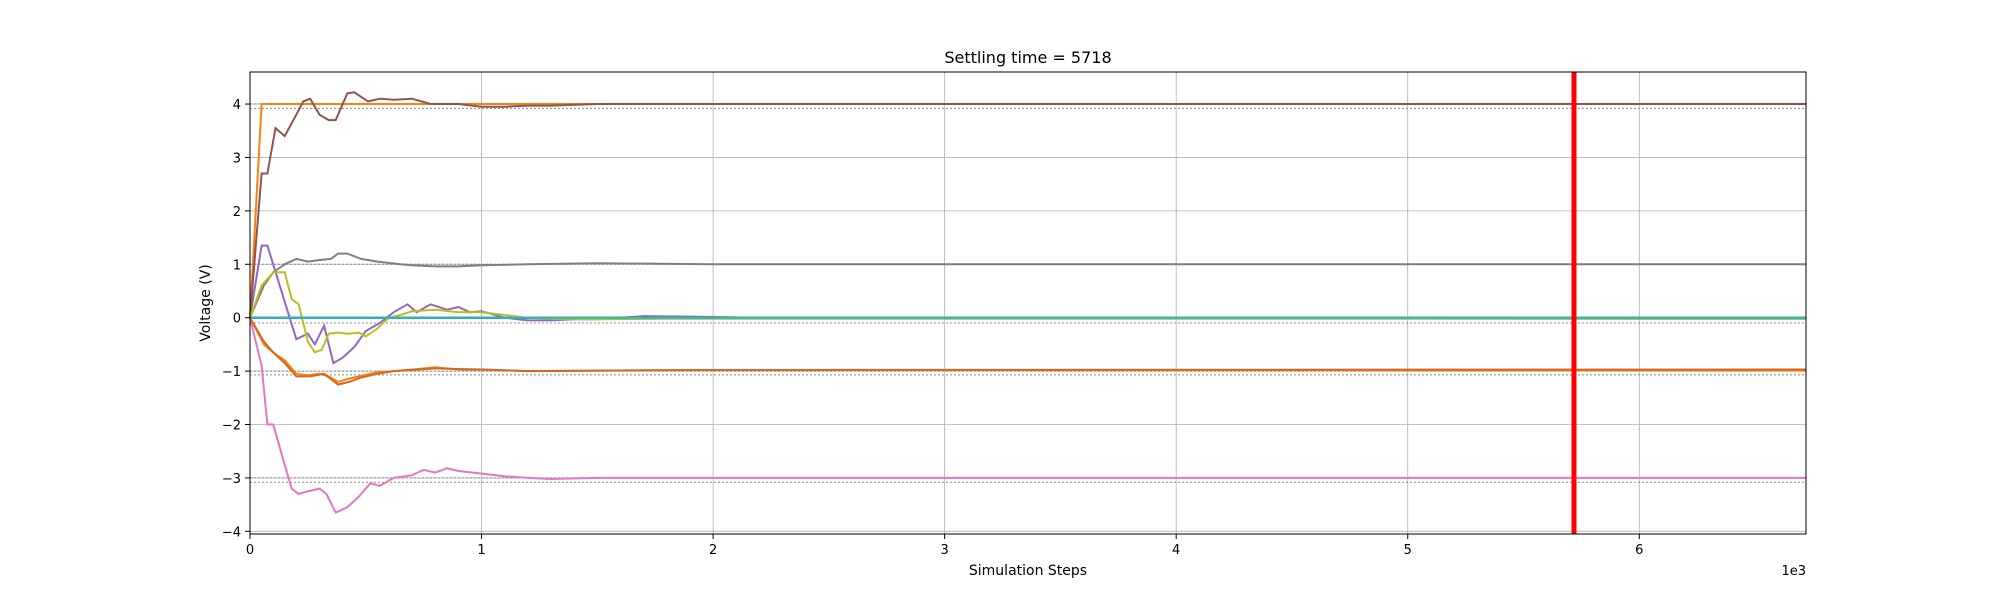 Image resolution: width=2000 pixels, height=600 pixels. What do you see at coordinates (237, 158) in the screenshot?
I see `y-tick-label: 3` at bounding box center [237, 158].